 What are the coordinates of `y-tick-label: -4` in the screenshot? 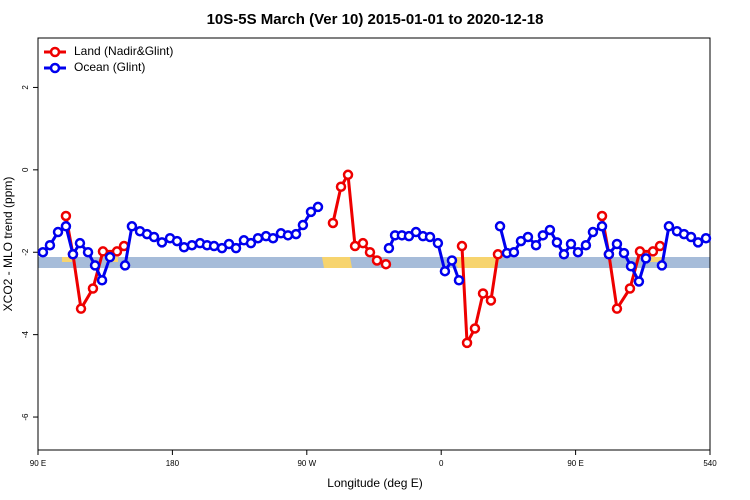 It's located at (25, 335).